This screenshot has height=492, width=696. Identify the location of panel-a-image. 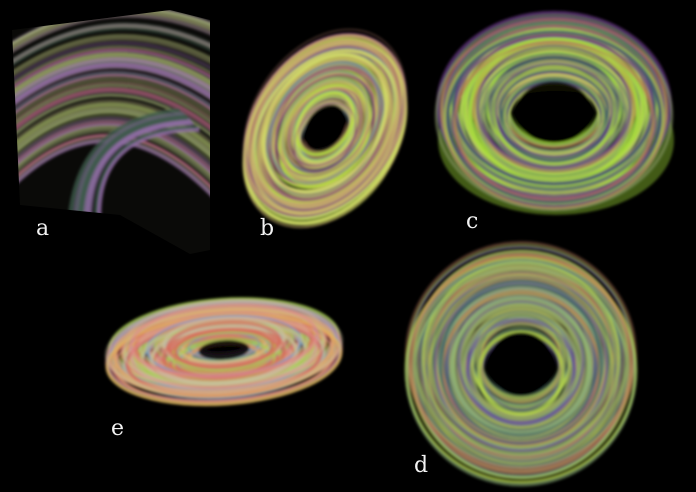
(111, 132).